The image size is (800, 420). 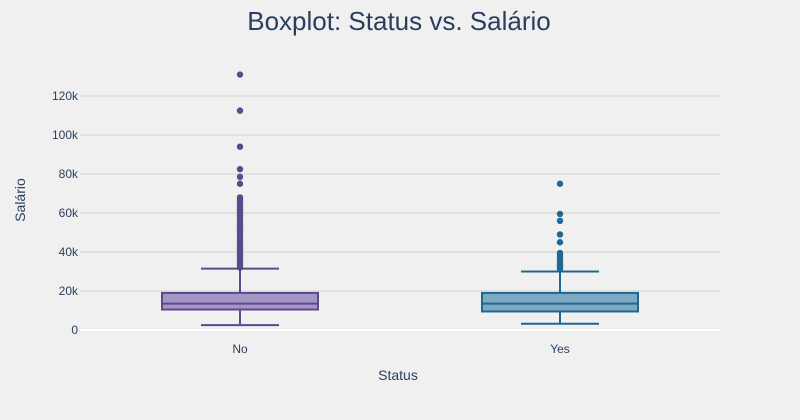 What do you see at coordinates (398, 375) in the screenshot?
I see `x-axis-title: Status` at bounding box center [398, 375].